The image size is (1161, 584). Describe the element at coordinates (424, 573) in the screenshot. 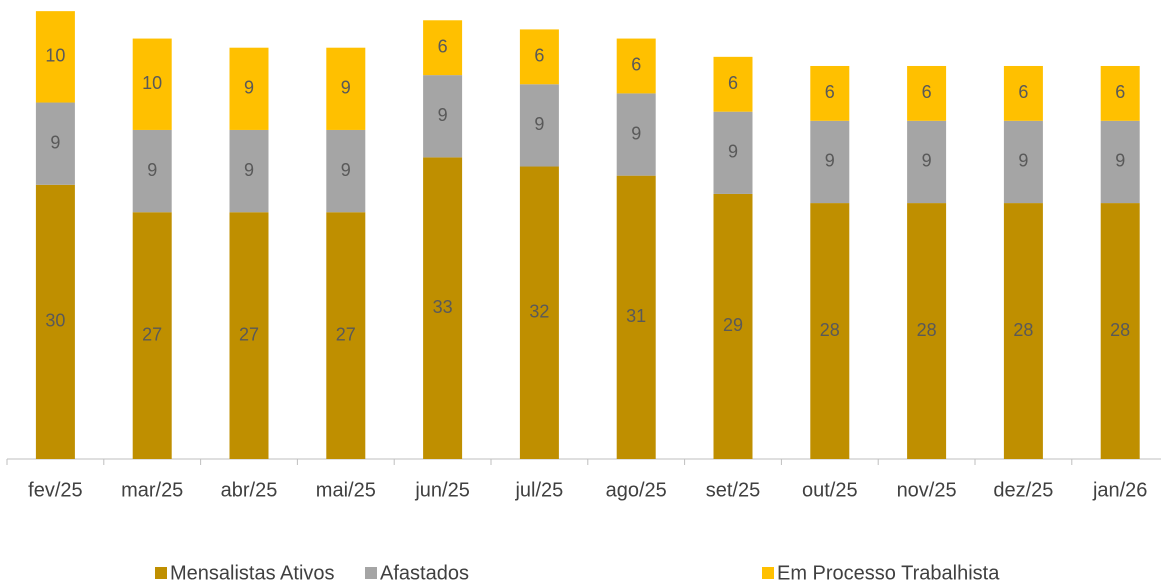

I see `legend-label: Afastados` at that location.